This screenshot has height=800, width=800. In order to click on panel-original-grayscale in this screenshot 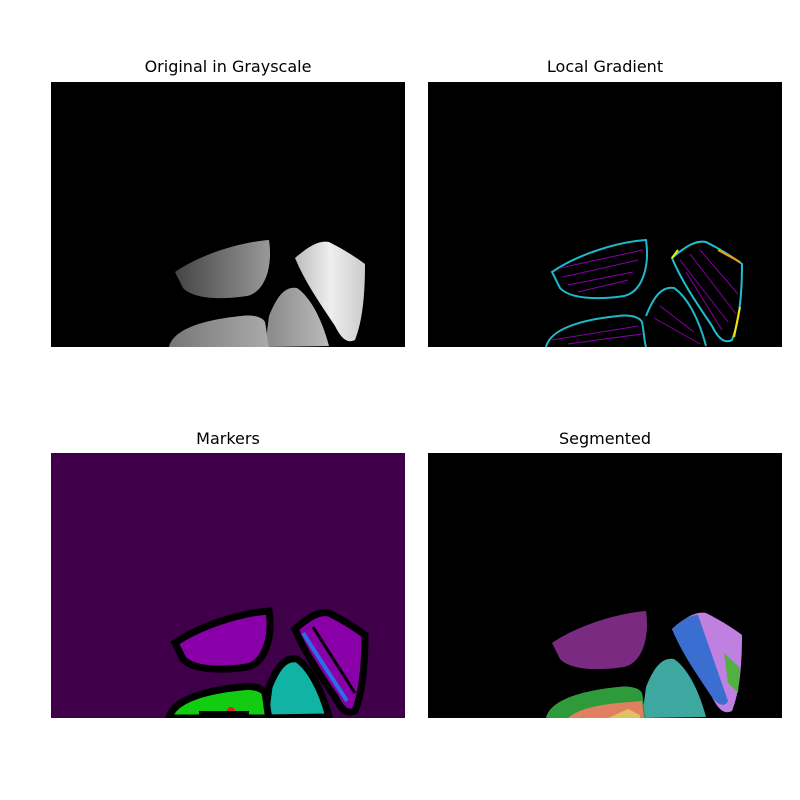, I will do `click(228, 214)`.